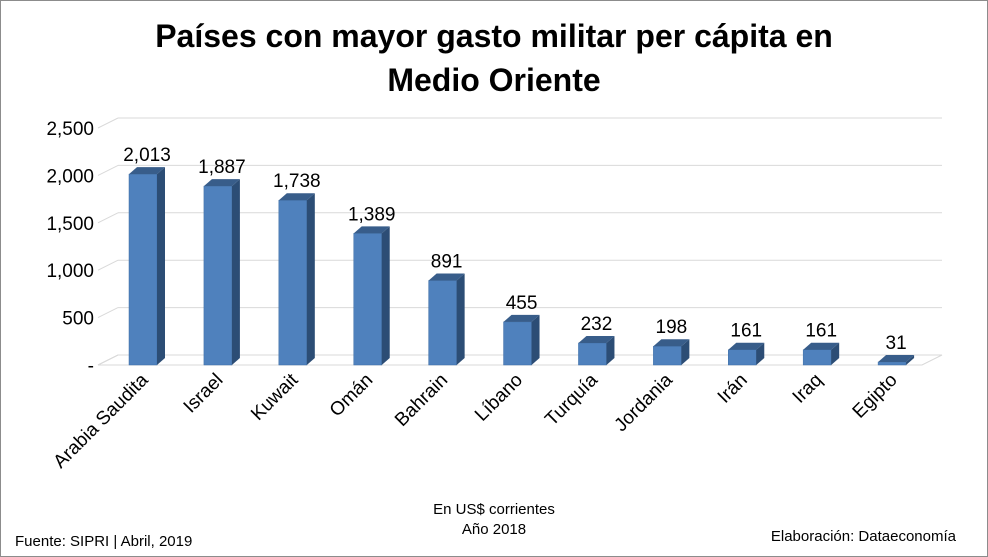 Image resolution: width=988 pixels, height=557 pixels. What do you see at coordinates (499, 398) in the screenshot?
I see `x-tick-label: Líbano` at bounding box center [499, 398].